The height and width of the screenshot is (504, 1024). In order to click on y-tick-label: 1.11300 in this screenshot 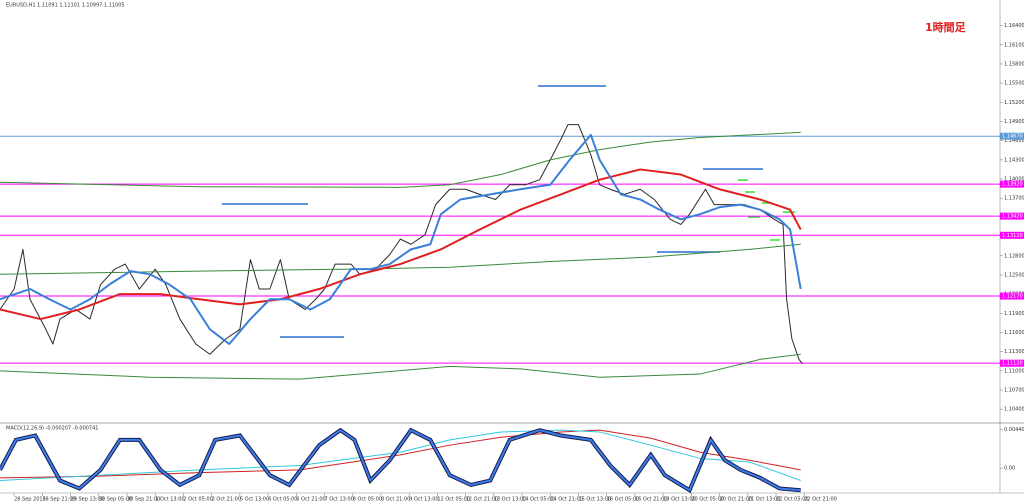, I will do `click(1014, 352)`.